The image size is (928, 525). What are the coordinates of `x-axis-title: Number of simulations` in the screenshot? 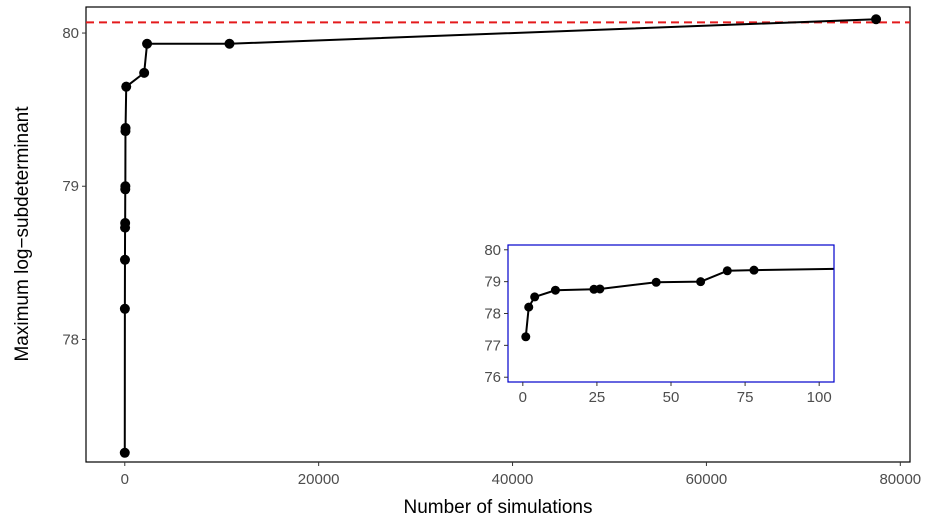 It's located at (497, 507).